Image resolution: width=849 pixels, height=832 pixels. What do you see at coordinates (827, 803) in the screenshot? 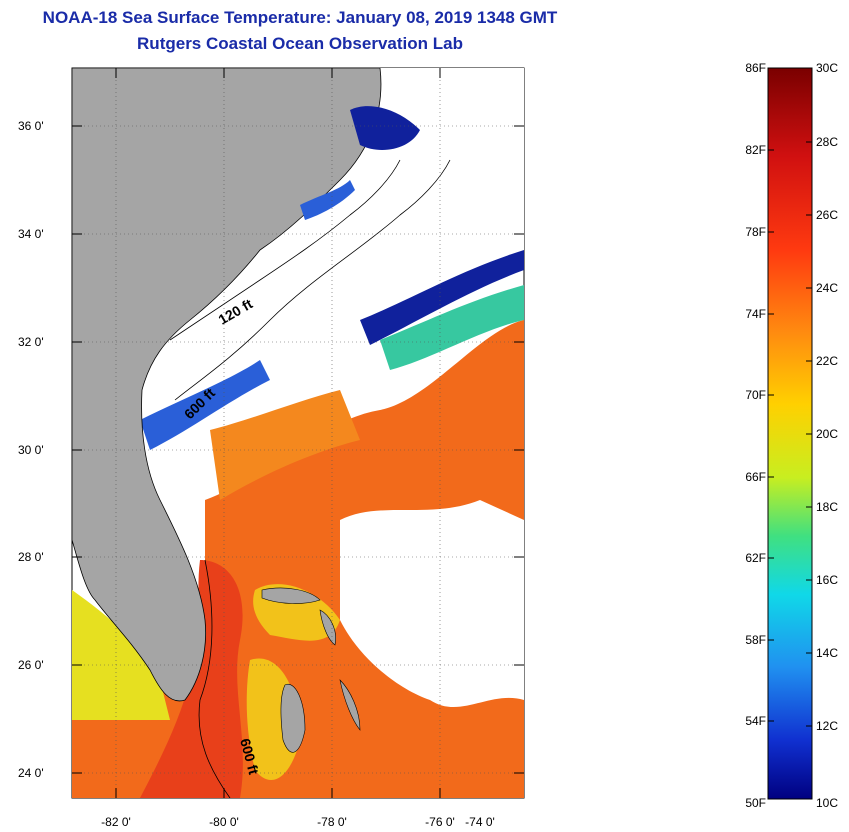
I see `colorbar-c-10: 10C` at bounding box center [827, 803].